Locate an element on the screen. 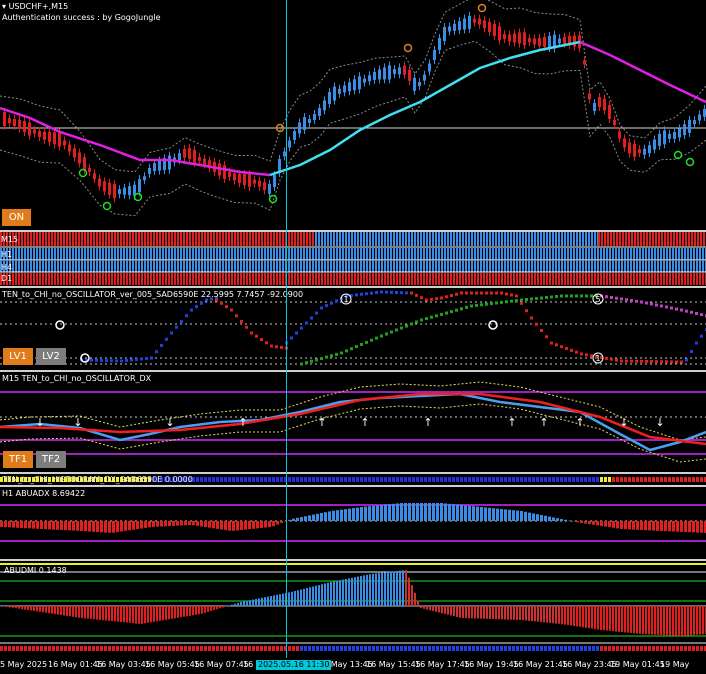 This screenshot has height=674, width=706. oscillator-red-dot is located at coordinates (256, 336).